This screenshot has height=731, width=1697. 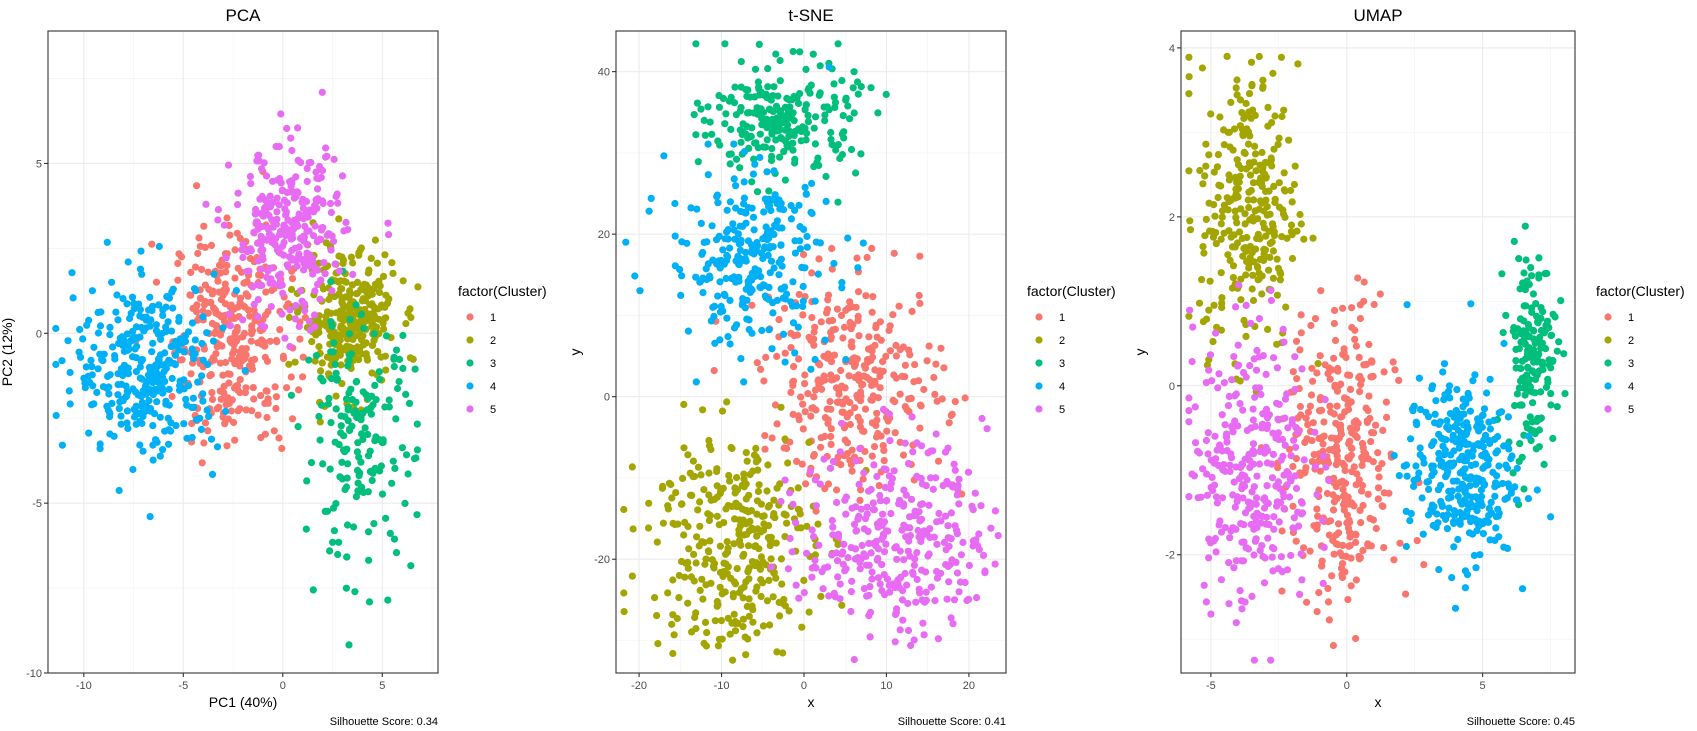 What do you see at coordinates (1378, 702) in the screenshot?
I see `x-axis-title: x` at bounding box center [1378, 702].